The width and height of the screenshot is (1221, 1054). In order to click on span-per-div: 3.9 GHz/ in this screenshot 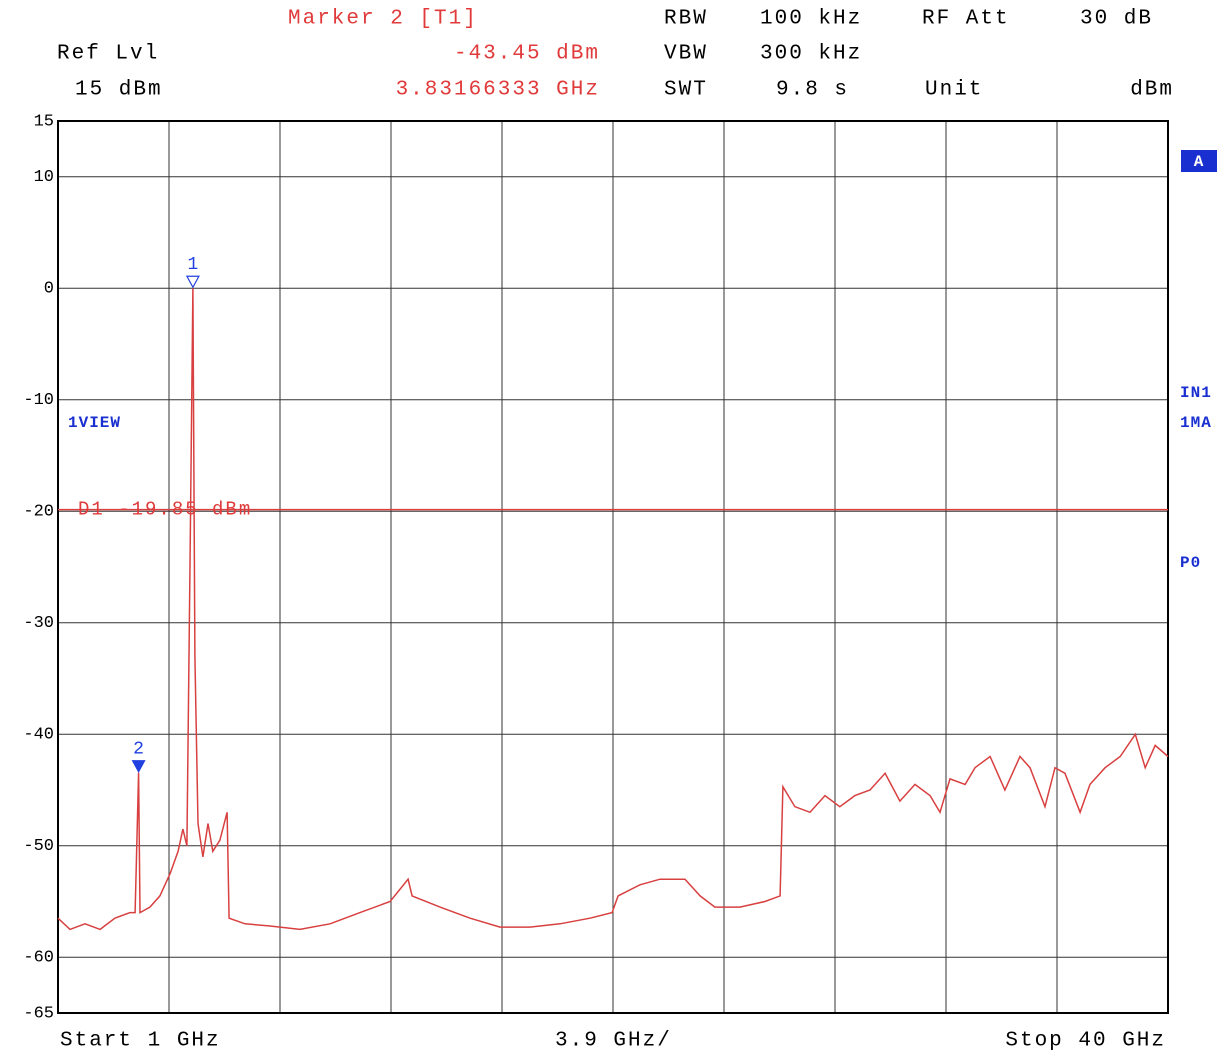, I will do `click(613, 1041)`.